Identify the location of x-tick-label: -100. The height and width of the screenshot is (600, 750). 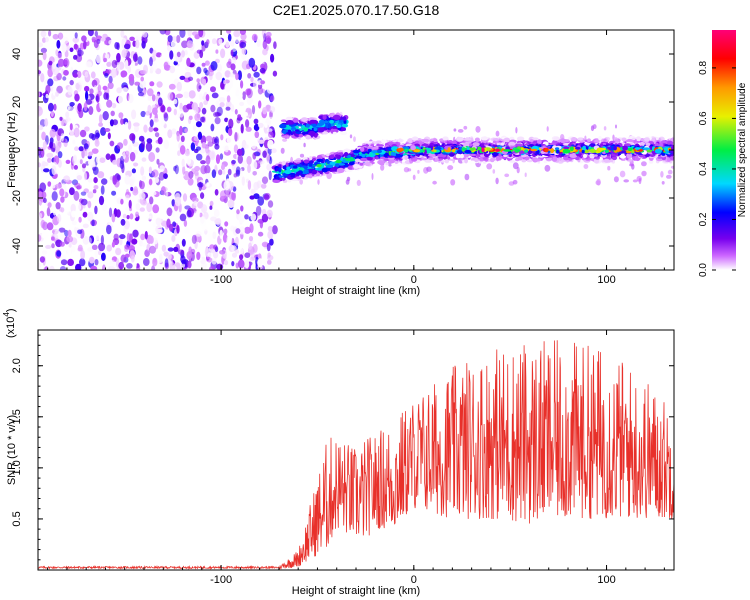
(221, 580).